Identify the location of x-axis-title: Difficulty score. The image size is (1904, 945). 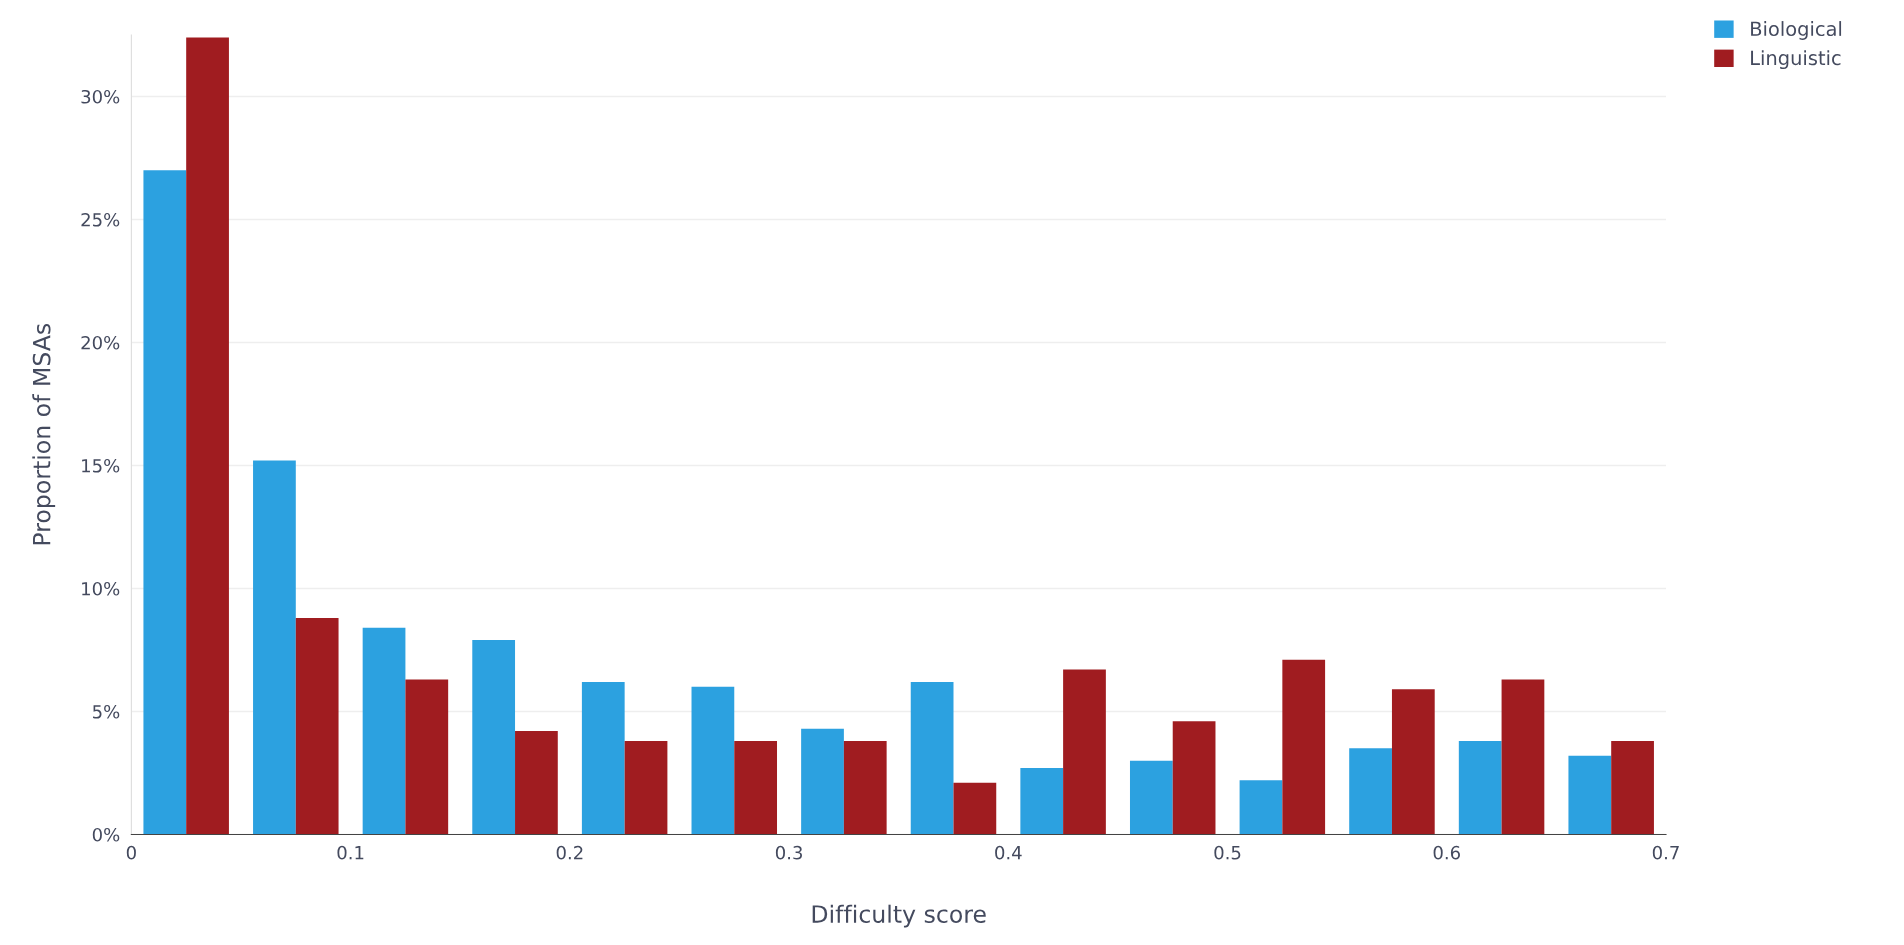
(899, 916).